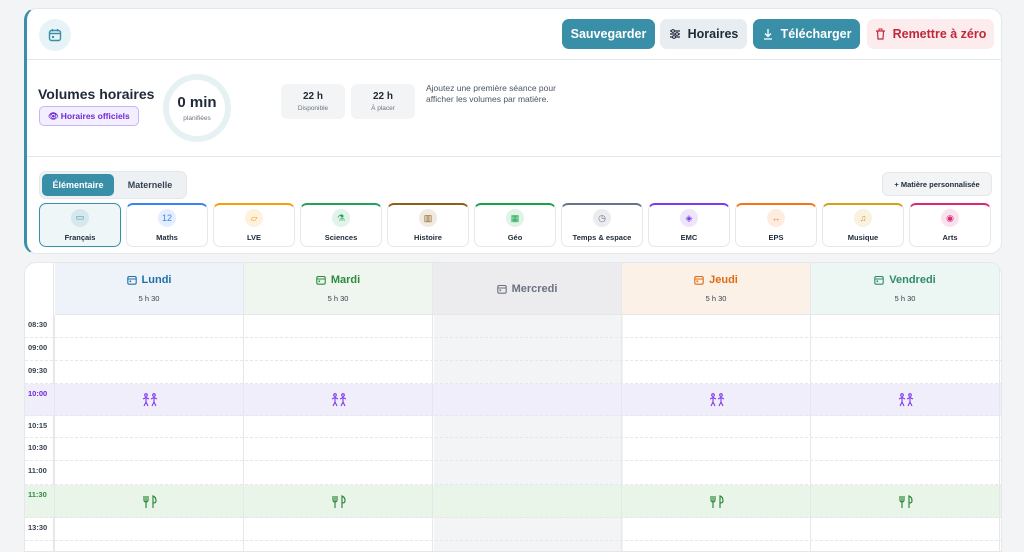 The image size is (1024, 552). I want to click on subject-card: 12 Maths, so click(167, 225).